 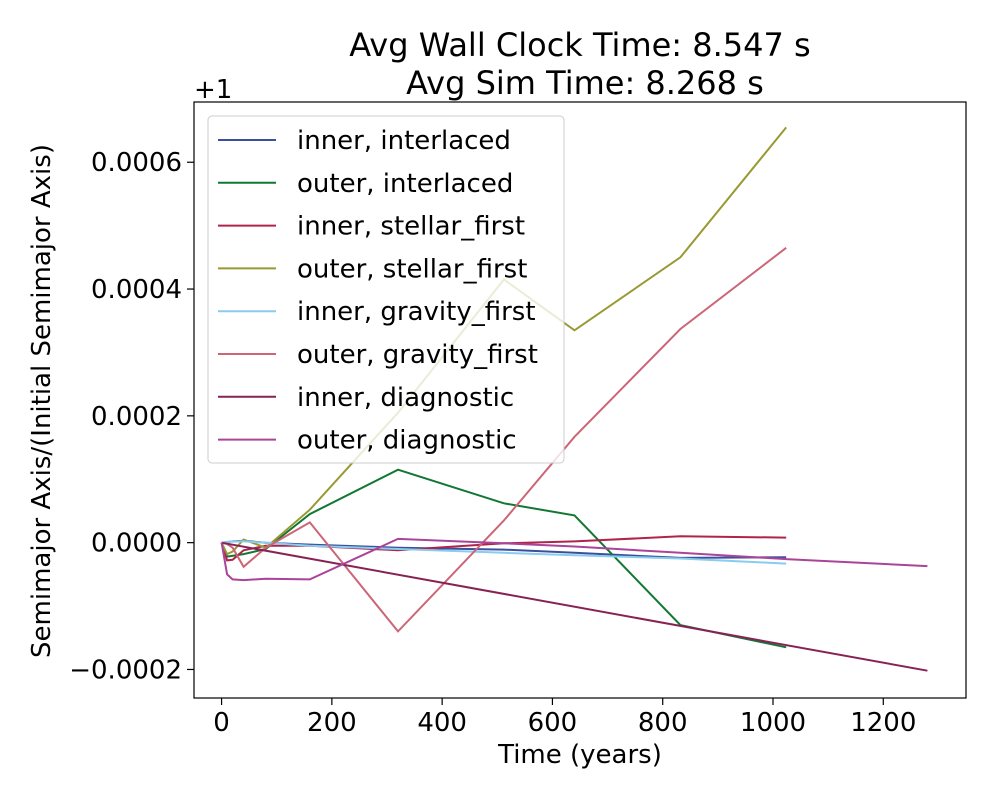 I want to click on x-axis-label: Time (years), so click(x=579, y=755).